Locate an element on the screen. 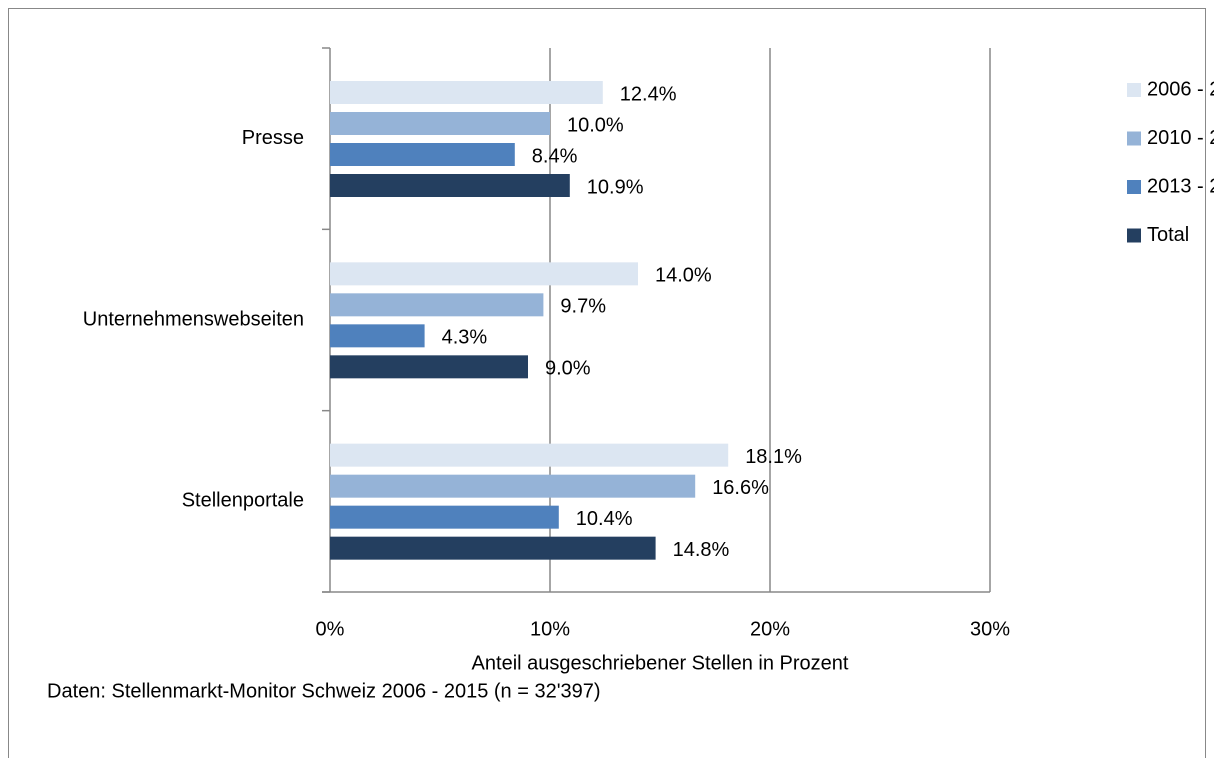 This screenshot has height=763, width=1214. value-label: 9.7% is located at coordinates (583, 307).